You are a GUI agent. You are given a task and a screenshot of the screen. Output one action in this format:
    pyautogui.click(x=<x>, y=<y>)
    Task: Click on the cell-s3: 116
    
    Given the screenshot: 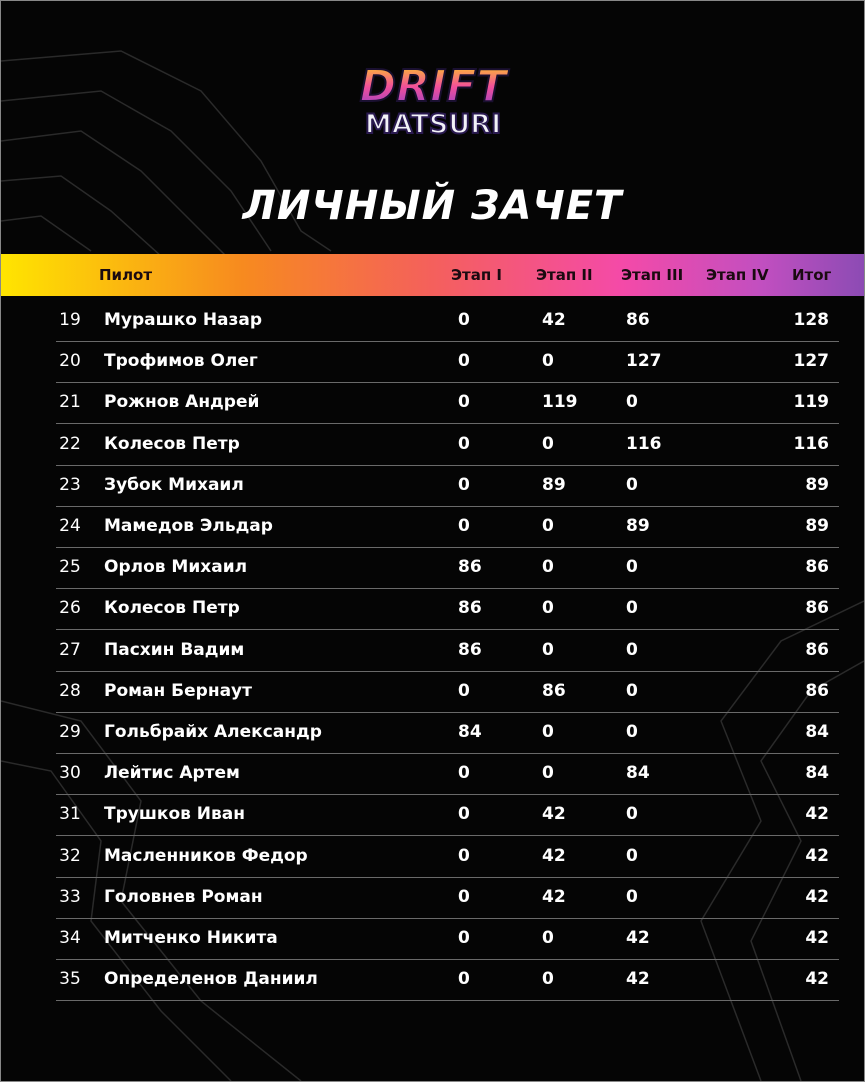 What is the action you would take?
    pyautogui.click(x=644, y=443)
    